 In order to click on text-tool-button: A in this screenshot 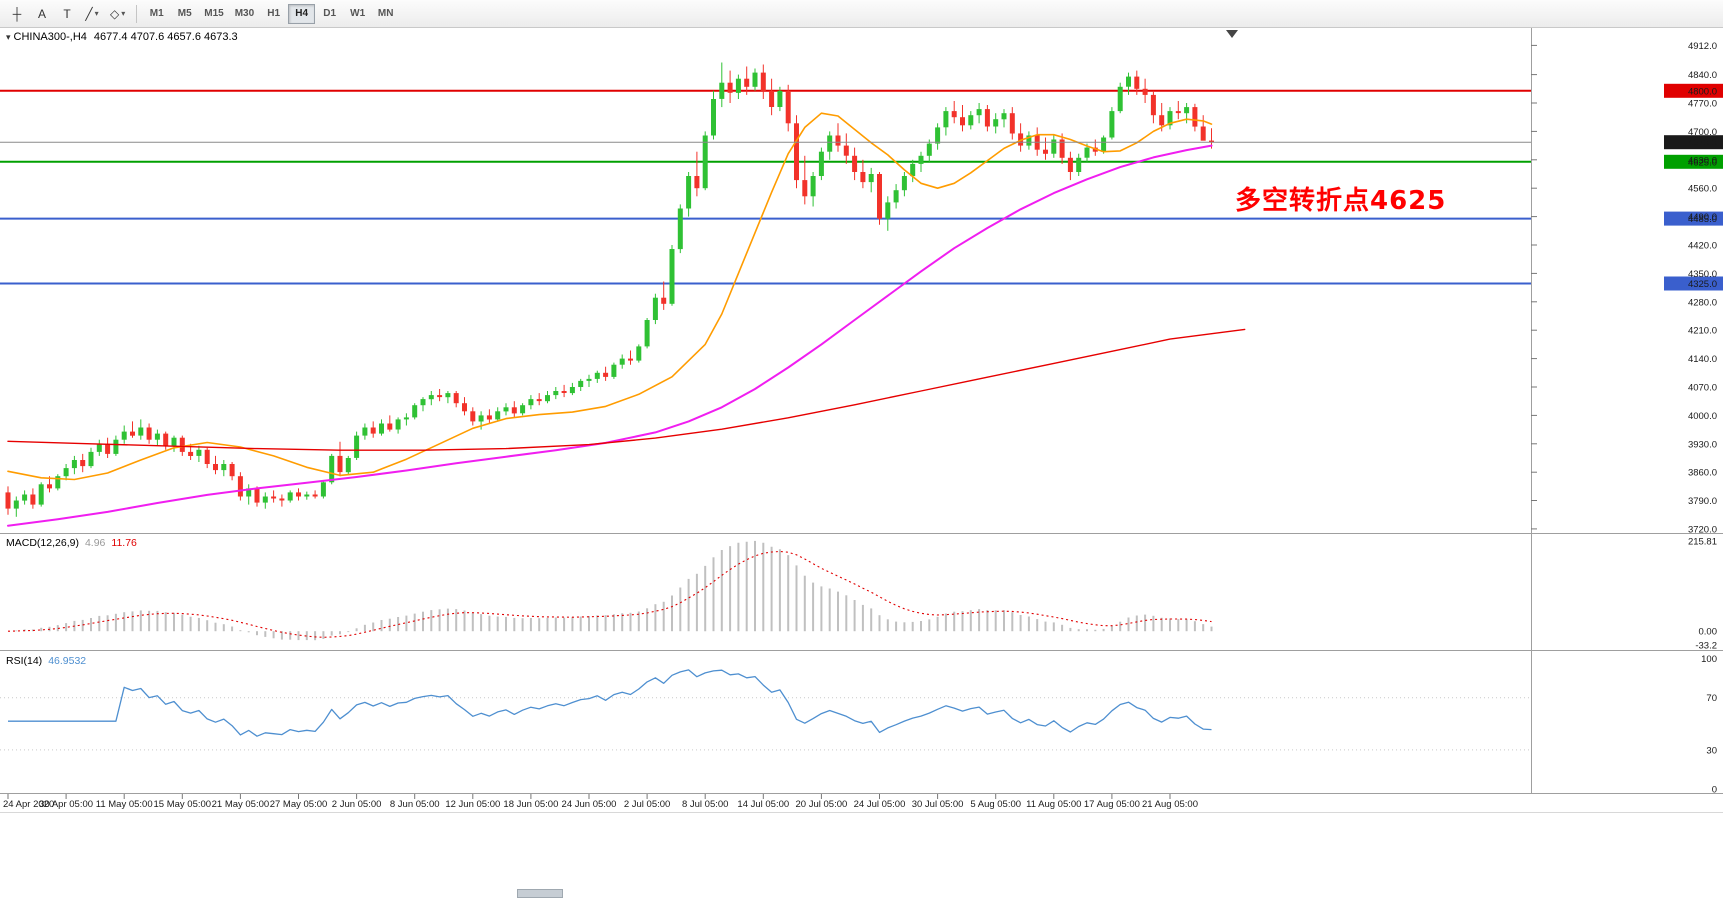, I will do `click(42, 14)`.